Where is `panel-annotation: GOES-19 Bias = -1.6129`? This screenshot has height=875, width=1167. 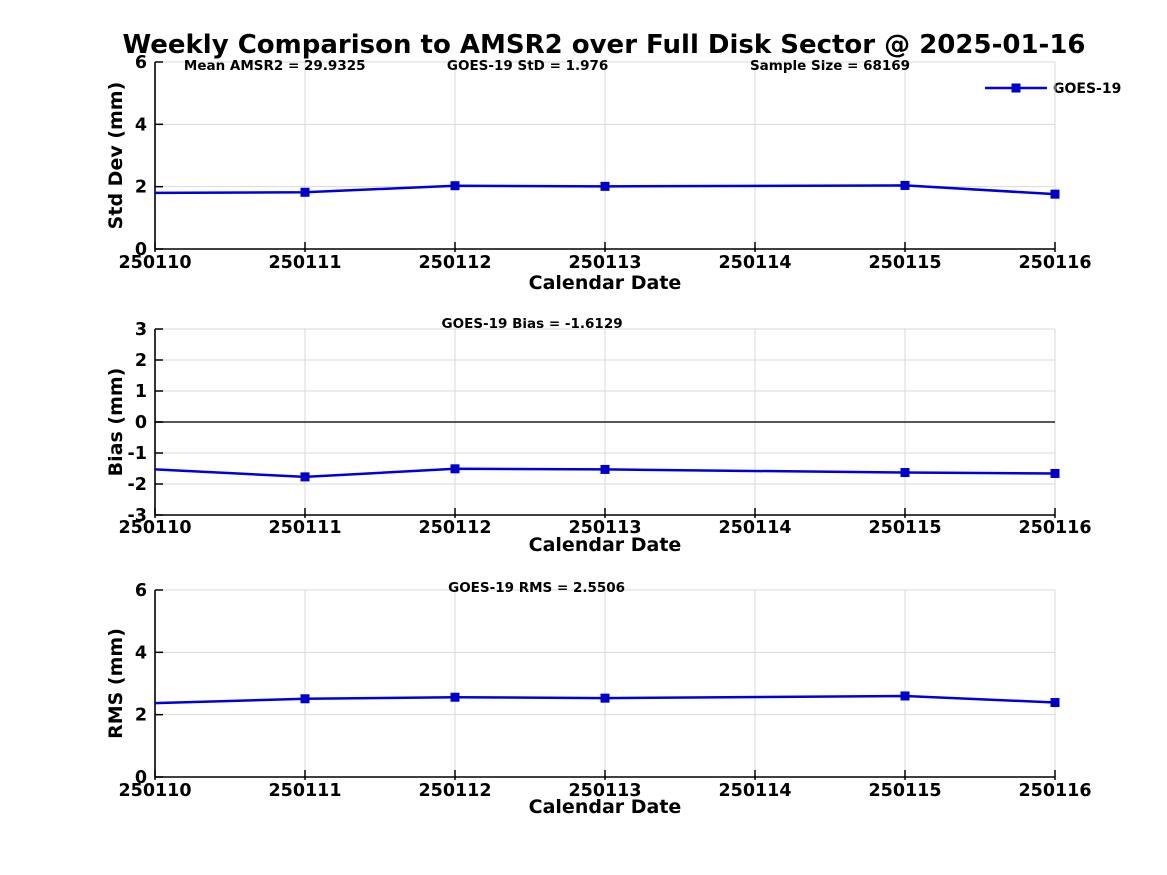
panel-annotation: GOES-19 Bias = -1.6129 is located at coordinates (532, 324).